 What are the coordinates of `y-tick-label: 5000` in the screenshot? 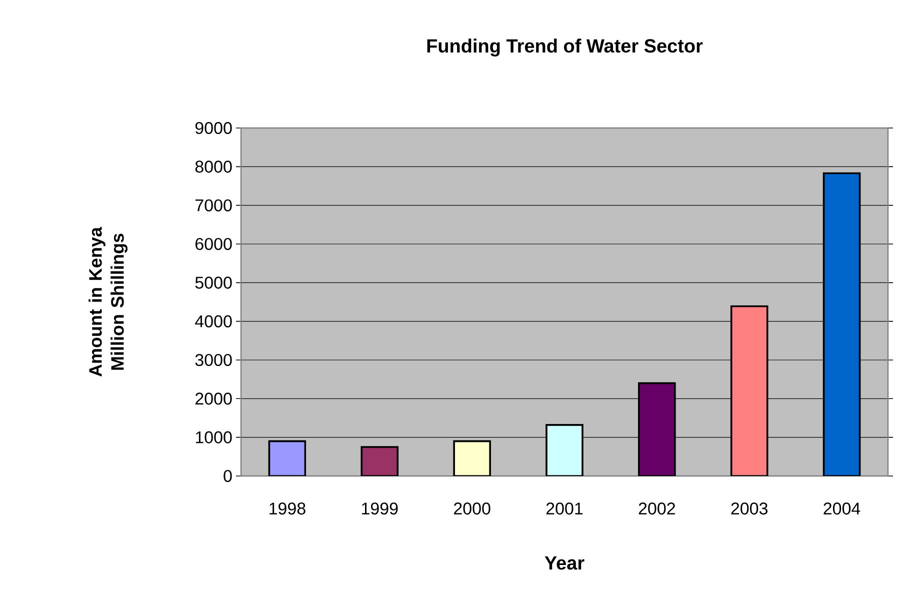 It's located at (213, 282).